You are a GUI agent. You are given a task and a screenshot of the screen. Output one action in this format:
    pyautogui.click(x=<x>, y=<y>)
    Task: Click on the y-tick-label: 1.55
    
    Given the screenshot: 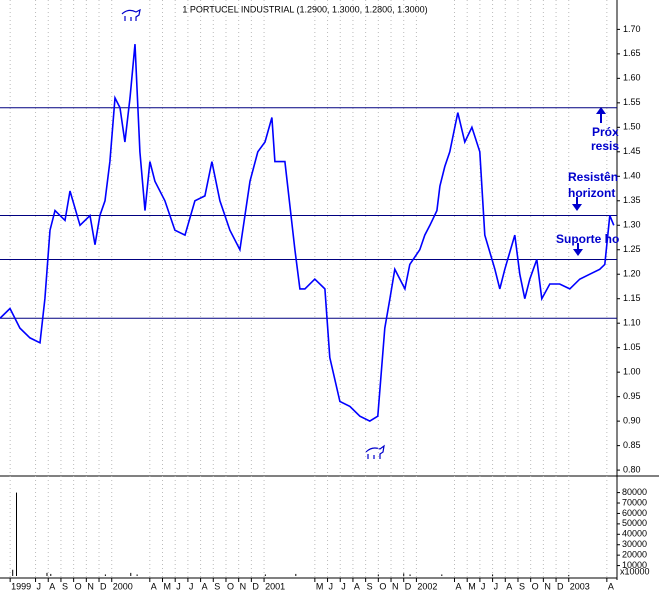 What is the action you would take?
    pyautogui.click(x=632, y=102)
    